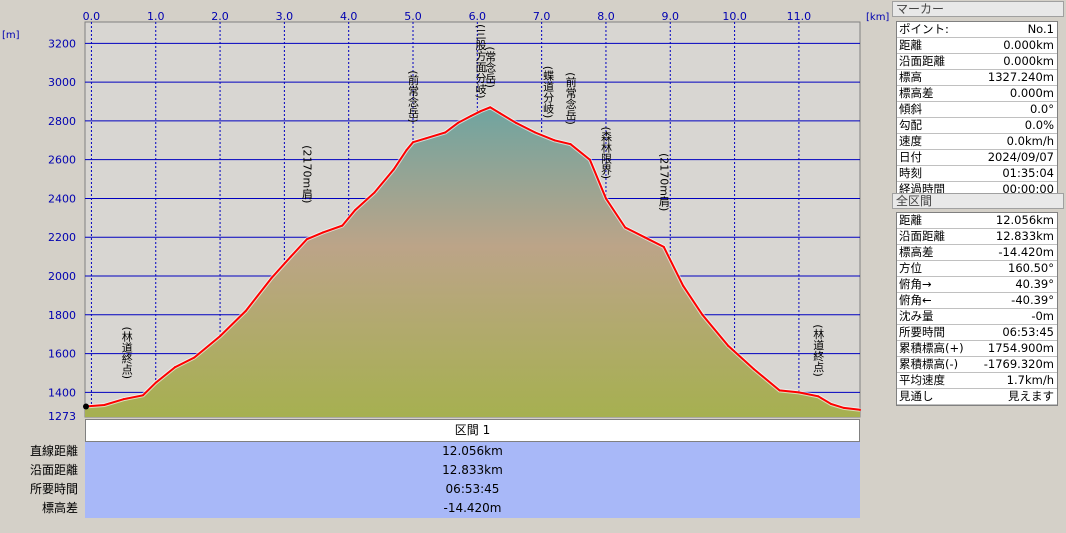  Describe the element at coordinates (472, 430) in the screenshot. I see `section-header: 区間 1` at that location.